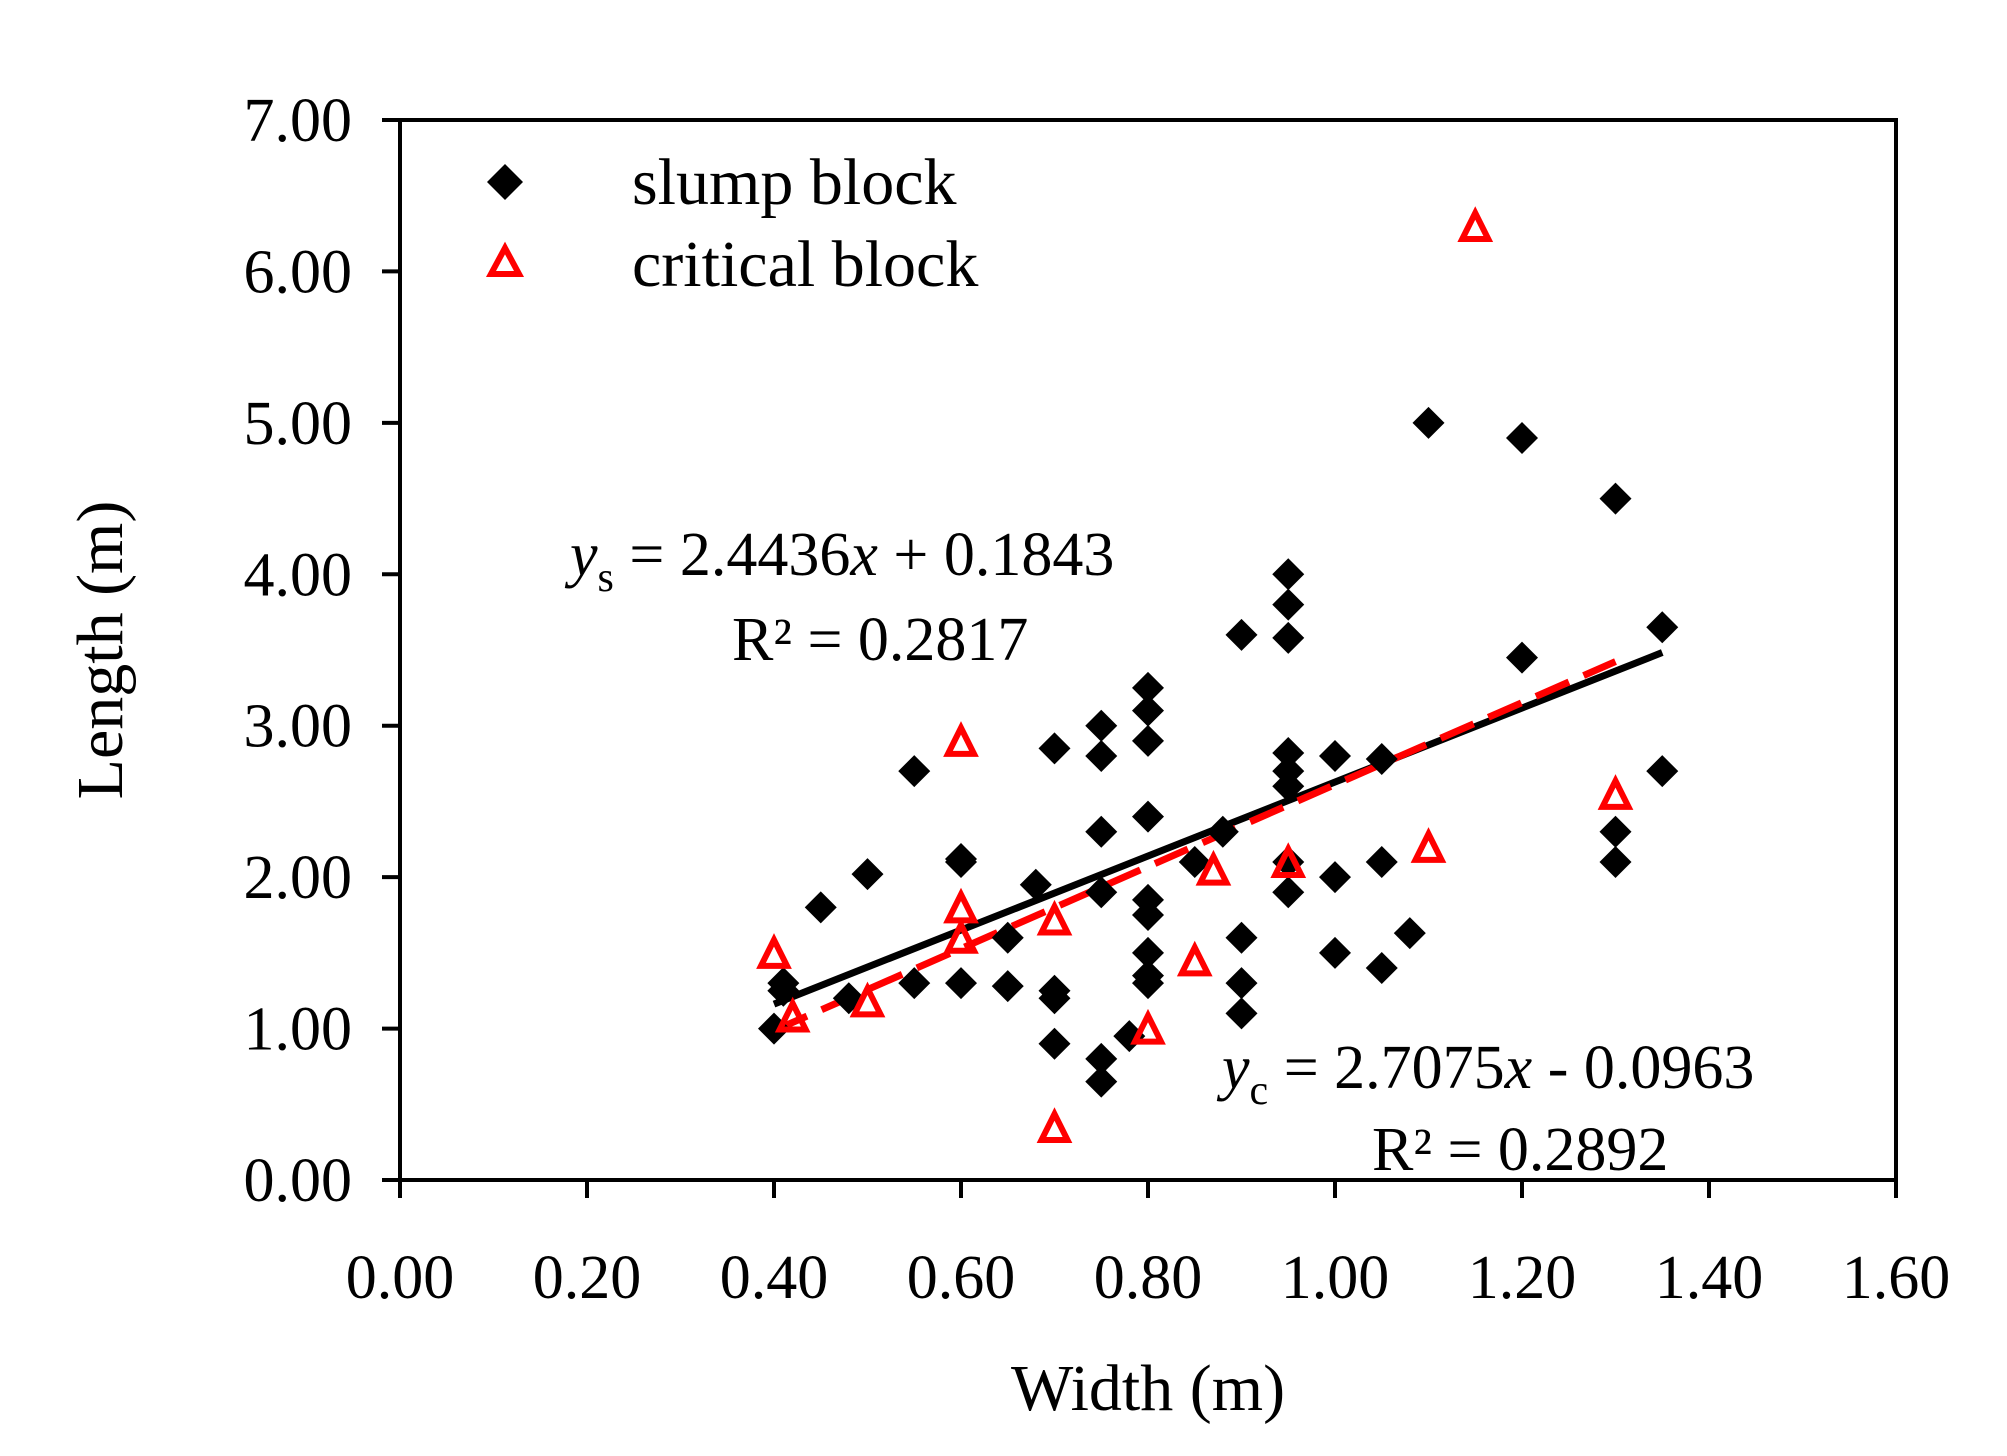 The width and height of the screenshot is (2007, 1456). I want to click on y-axis-title: Length (m), so click(100, 650).